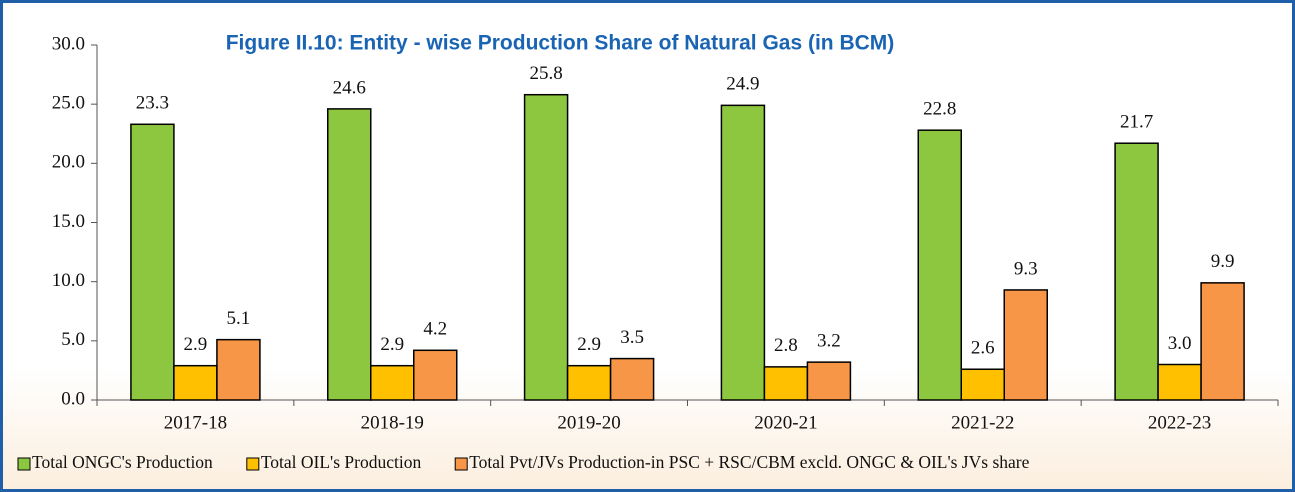  Describe the element at coordinates (68, 43) in the screenshot. I see `y-tick-label: 30.0` at that location.